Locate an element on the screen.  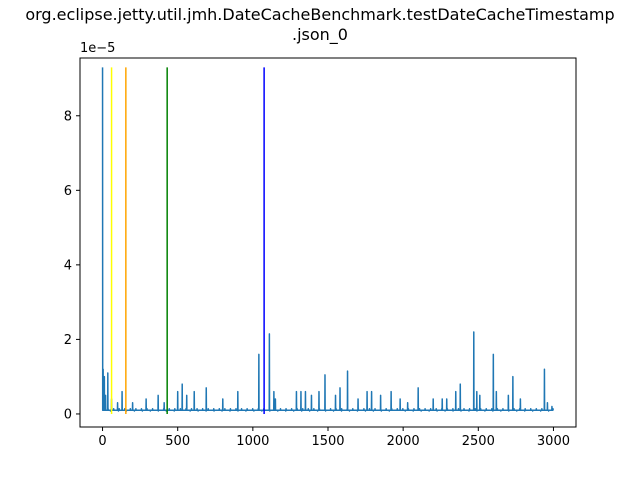
x-tick-label-6: 3000 is located at coordinates (553, 441).